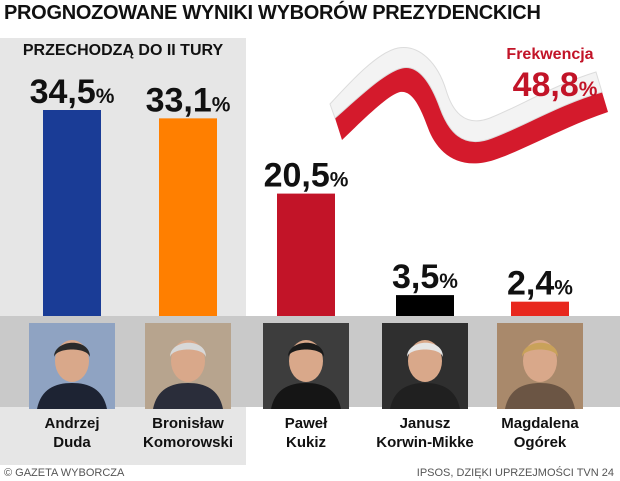  What do you see at coordinates (188, 100) in the screenshot?
I see `bar-value-label-2: 33,1%` at bounding box center [188, 100].